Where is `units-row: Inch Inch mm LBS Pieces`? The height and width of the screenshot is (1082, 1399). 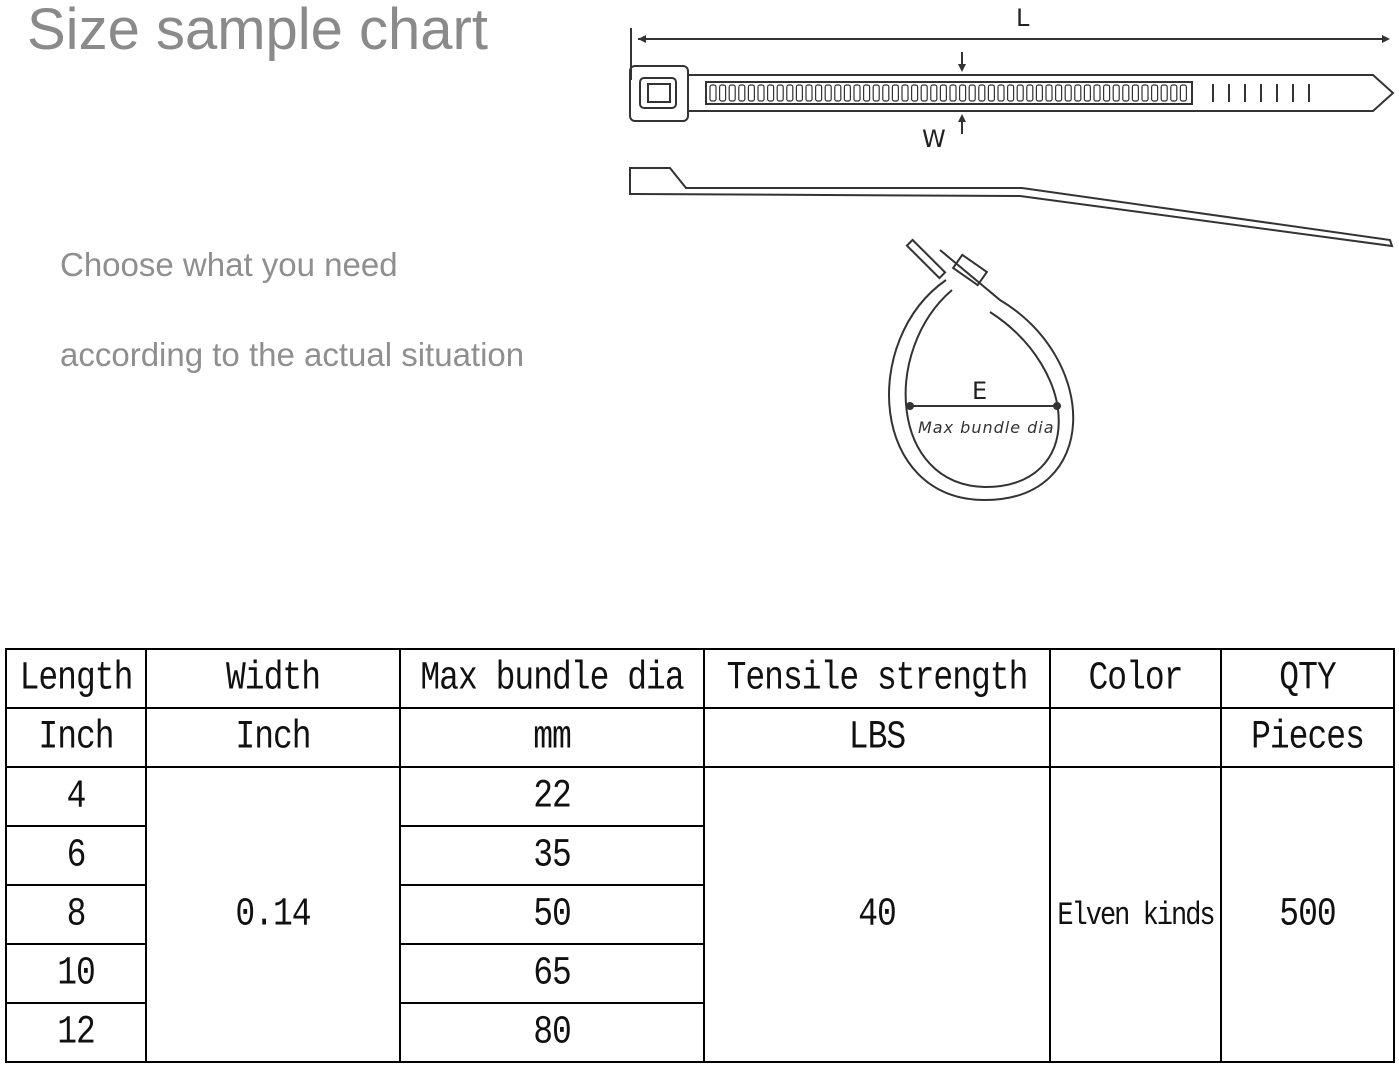
units-row: Inch Inch mm LBS Pieces is located at coordinates (700, 737).